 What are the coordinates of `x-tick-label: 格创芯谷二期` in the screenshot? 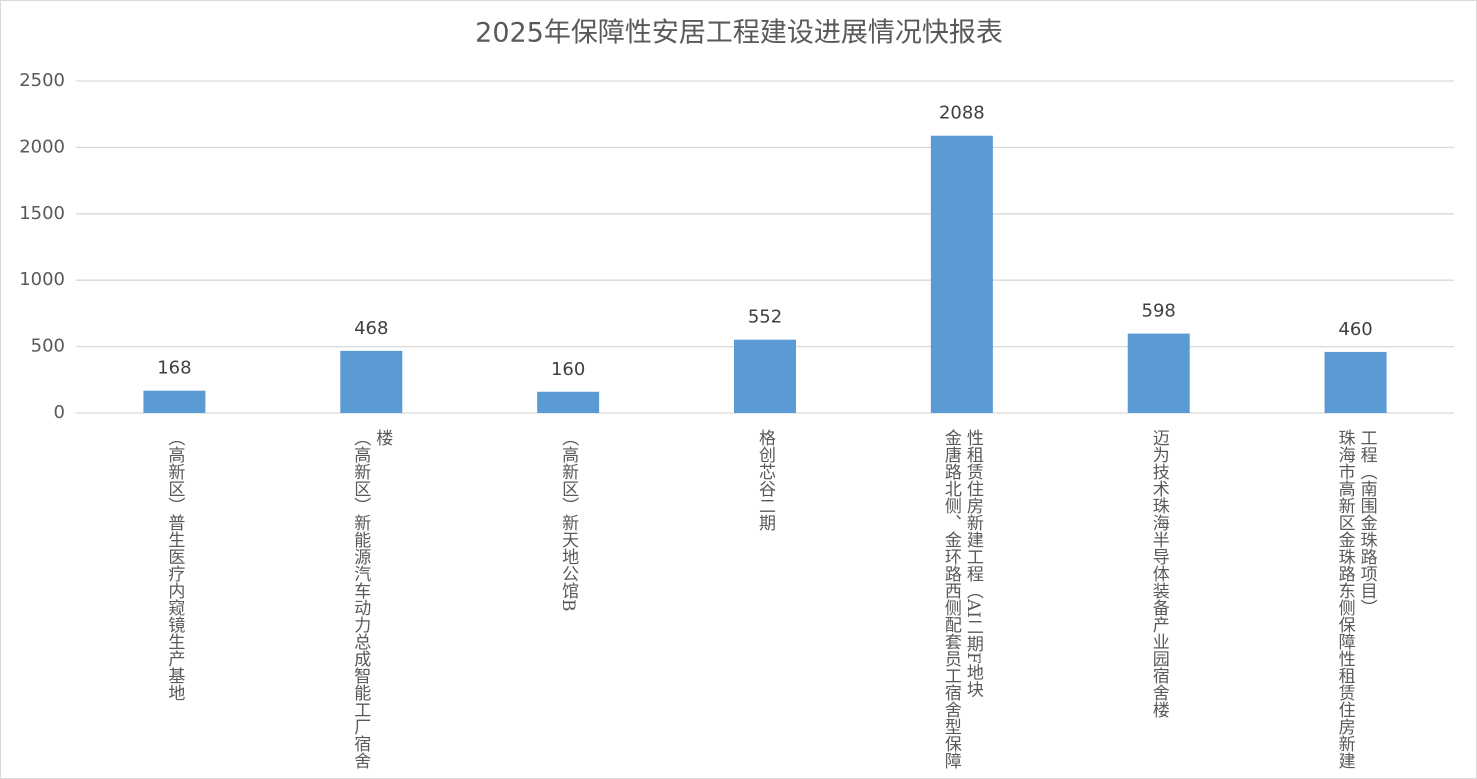 It's located at (765, 480).